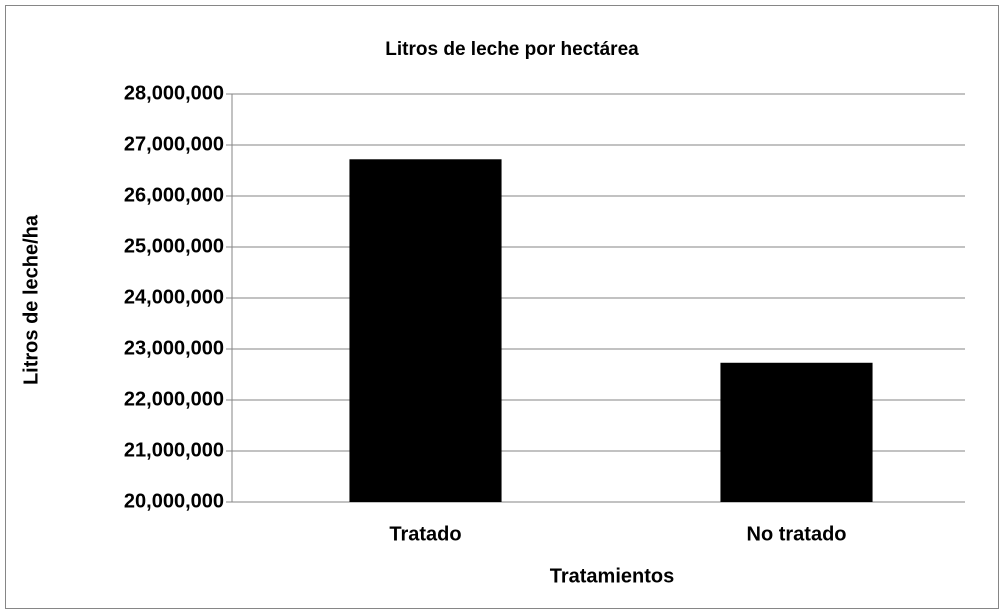 The width and height of the screenshot is (1004, 615). What do you see at coordinates (174, 93) in the screenshot?
I see `y-tick-label: 28,000,000` at bounding box center [174, 93].